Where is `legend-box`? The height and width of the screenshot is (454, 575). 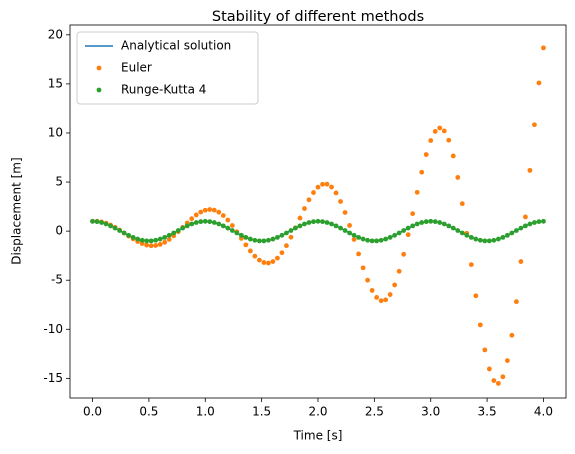
legend-box is located at coordinates (167, 68).